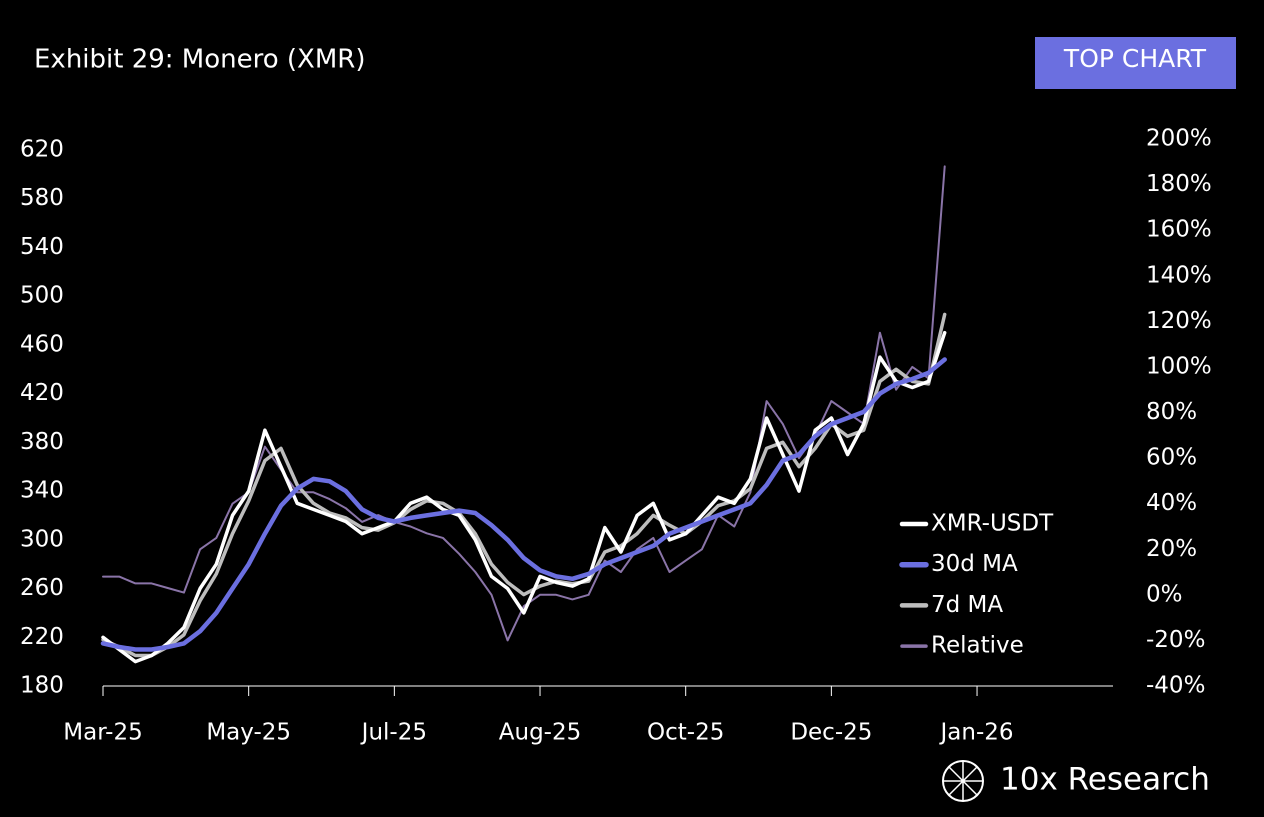  What do you see at coordinates (831, 733) in the screenshot?
I see `x-tick-label: Dec-25` at bounding box center [831, 733].